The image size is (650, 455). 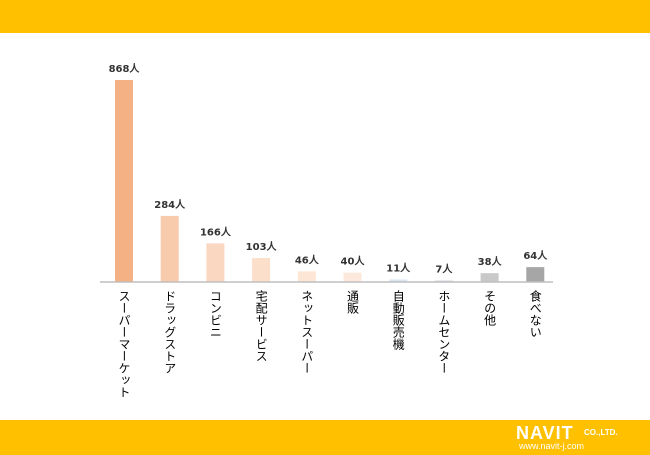 What do you see at coordinates (307, 259) in the screenshot?
I see `value-label: 46人` at bounding box center [307, 259].